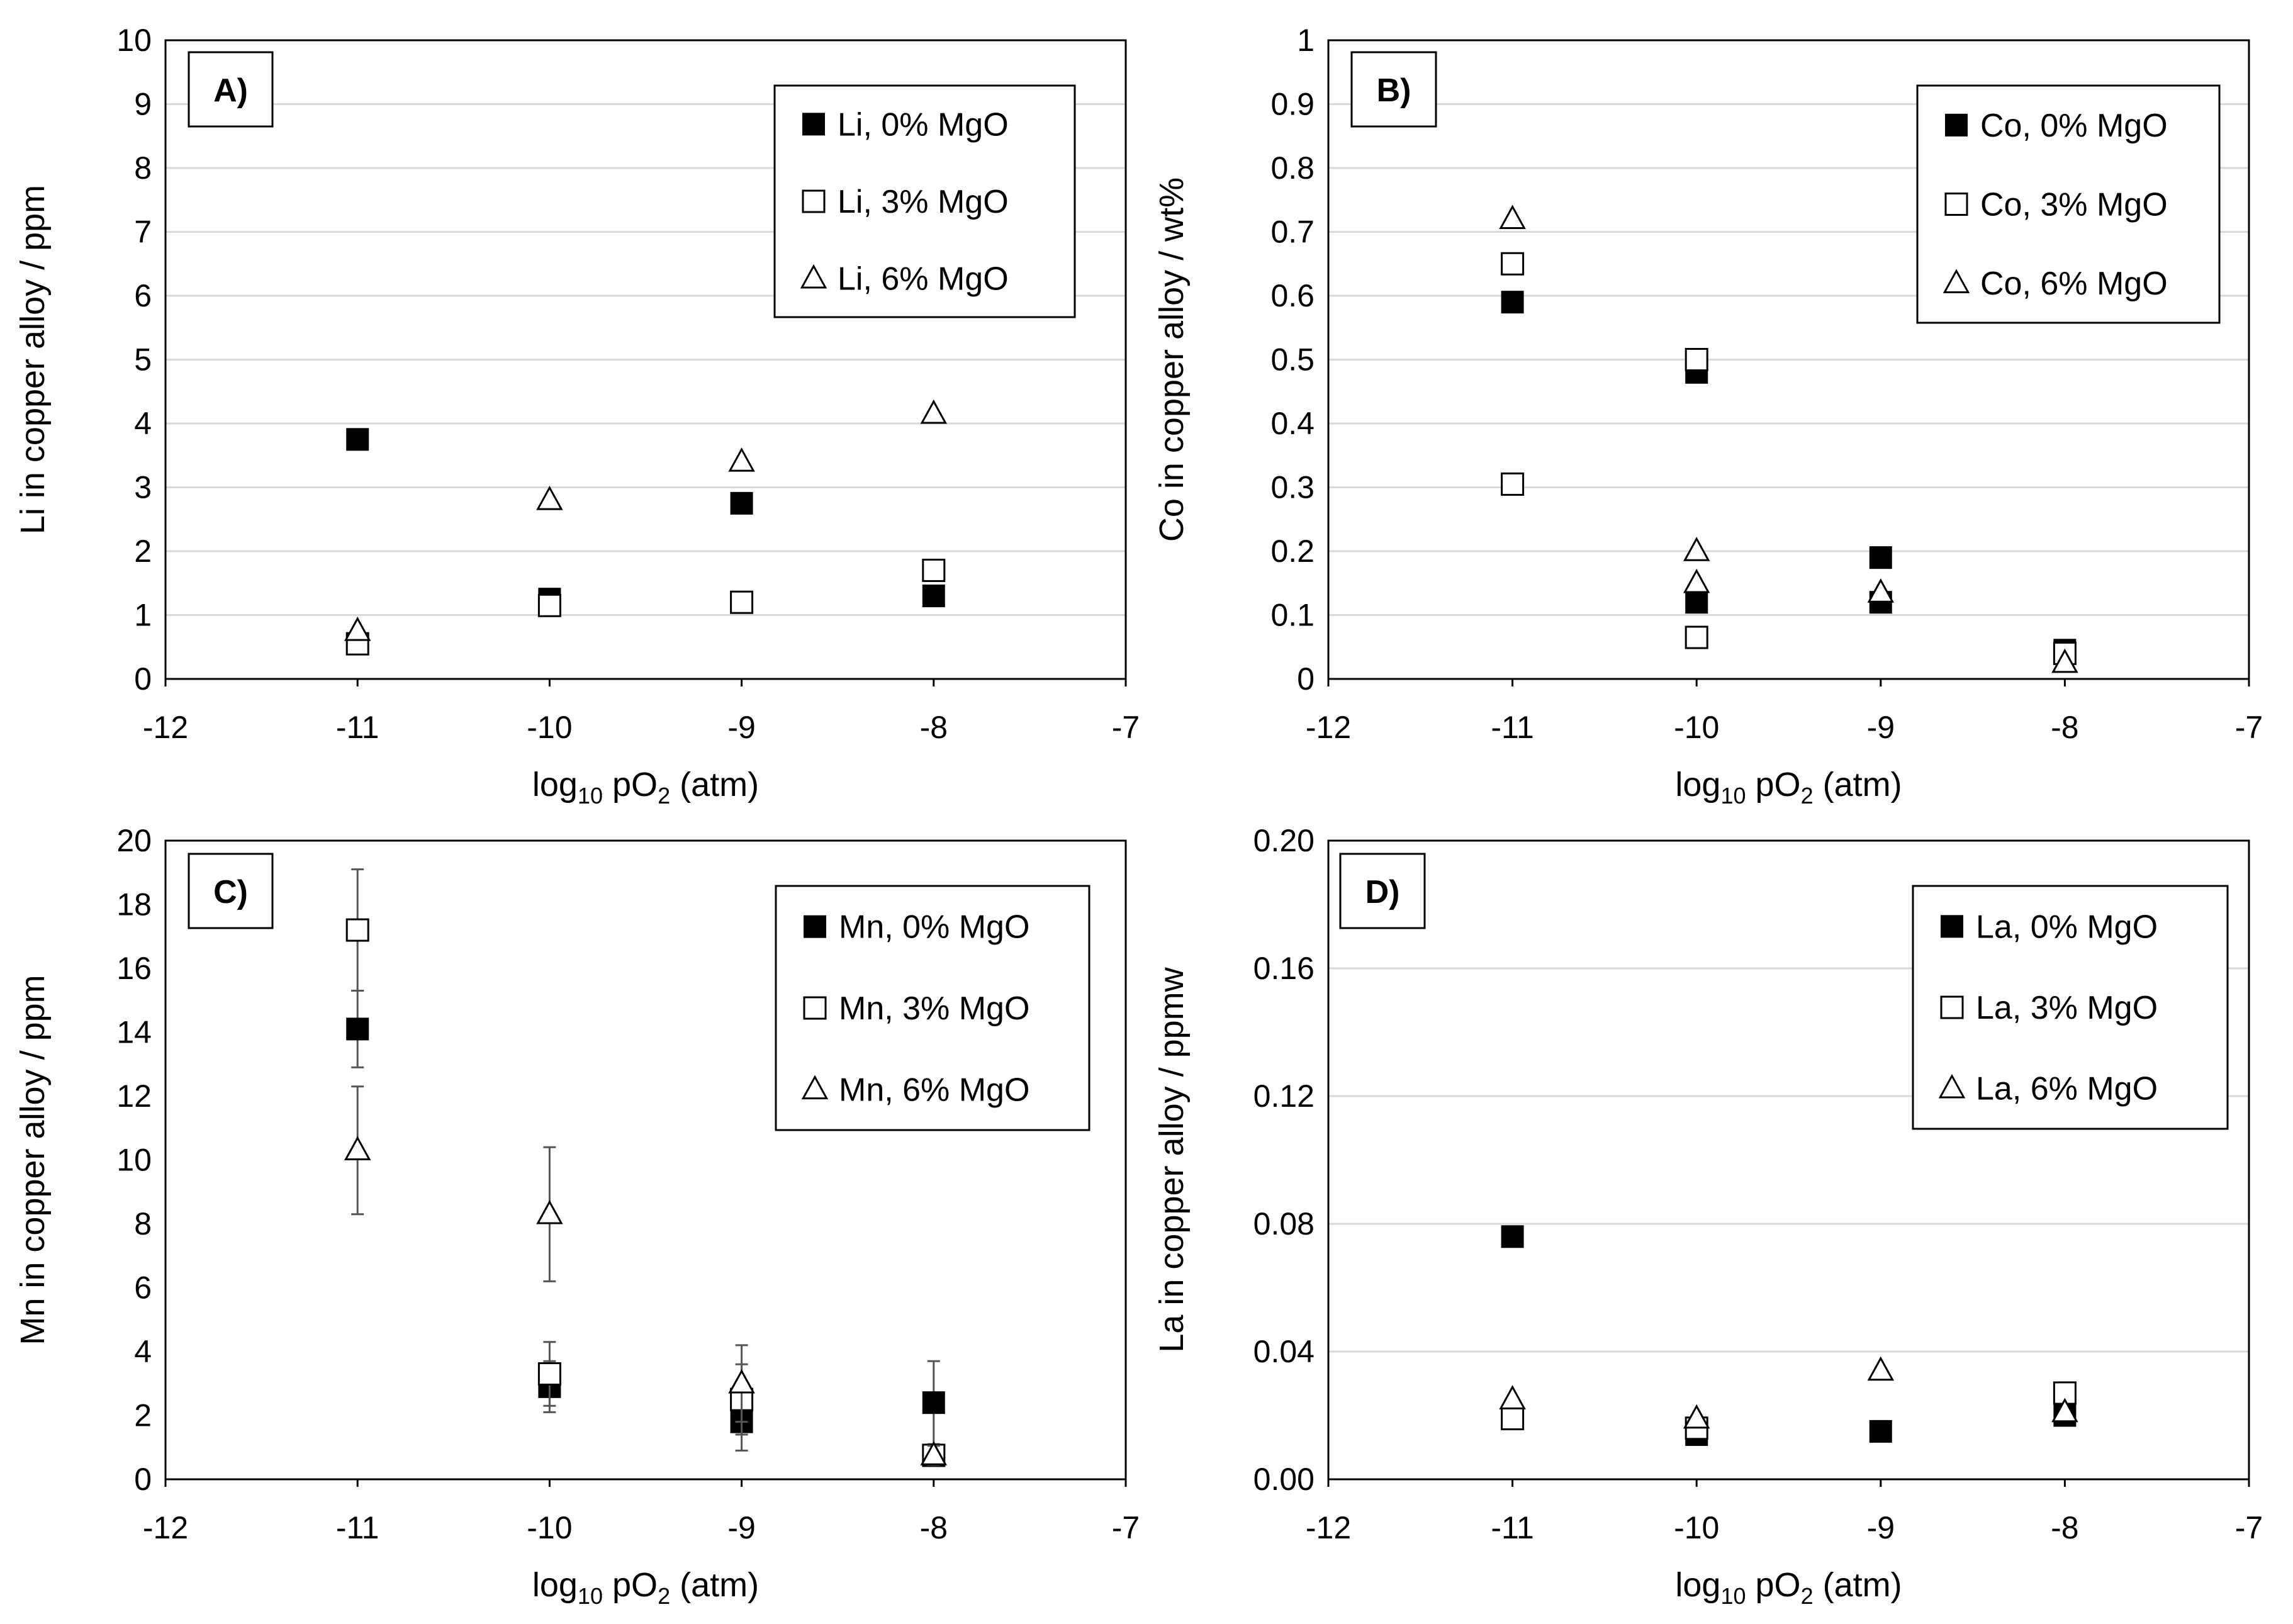 The image size is (2293, 1624). I want to click on x-tick-label: -7, so click(2249, 727).